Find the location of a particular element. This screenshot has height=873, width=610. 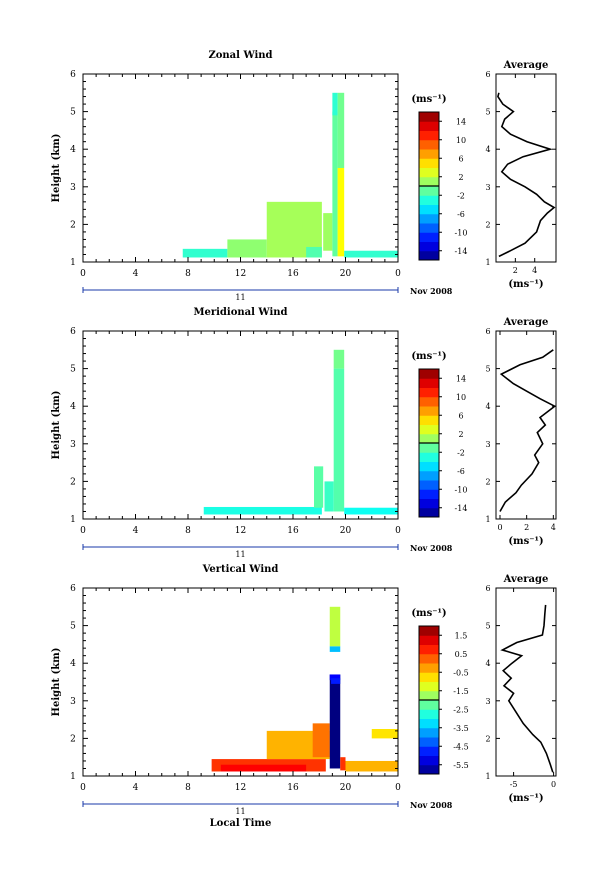

average-x-tick-label: 4 is located at coordinates (553, 527).